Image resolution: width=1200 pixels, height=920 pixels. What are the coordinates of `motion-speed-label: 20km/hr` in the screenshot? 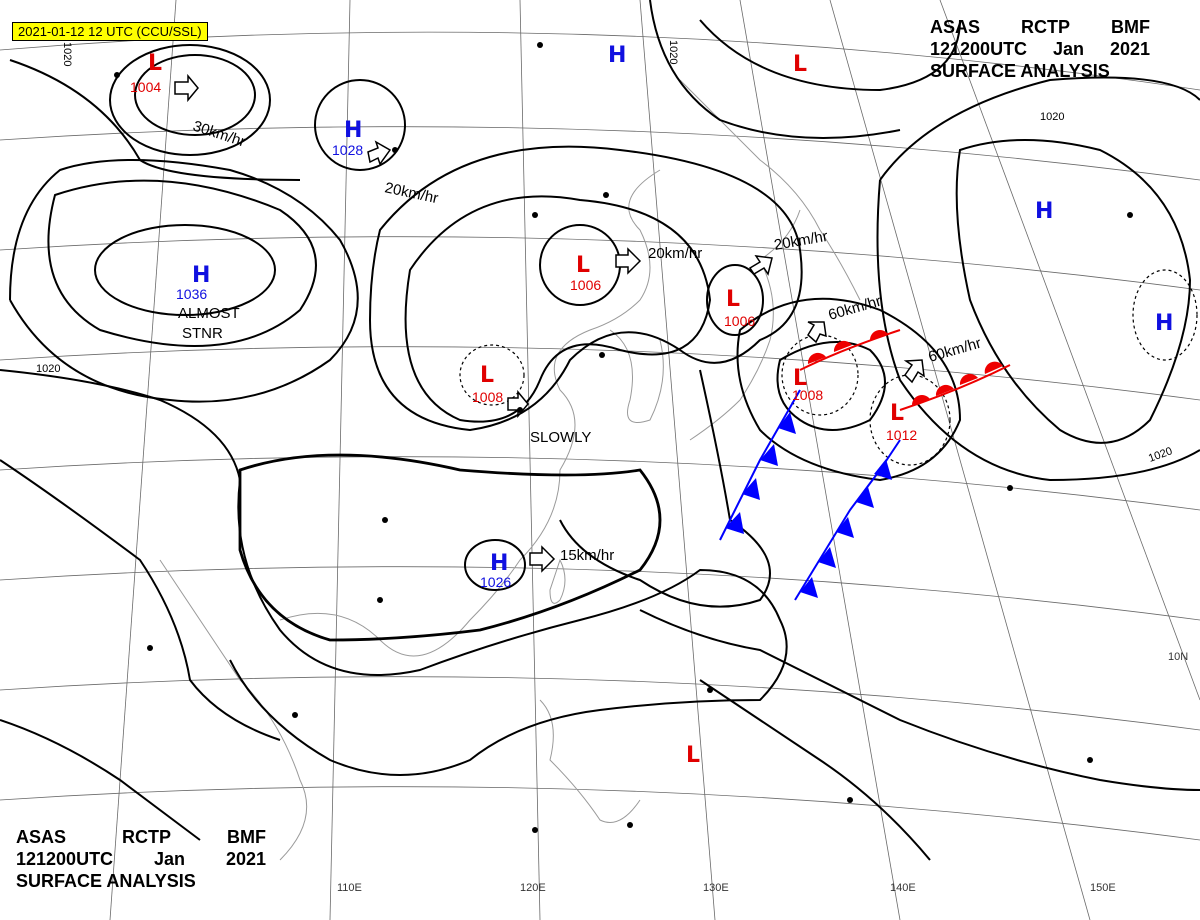 It's located at (675, 253).